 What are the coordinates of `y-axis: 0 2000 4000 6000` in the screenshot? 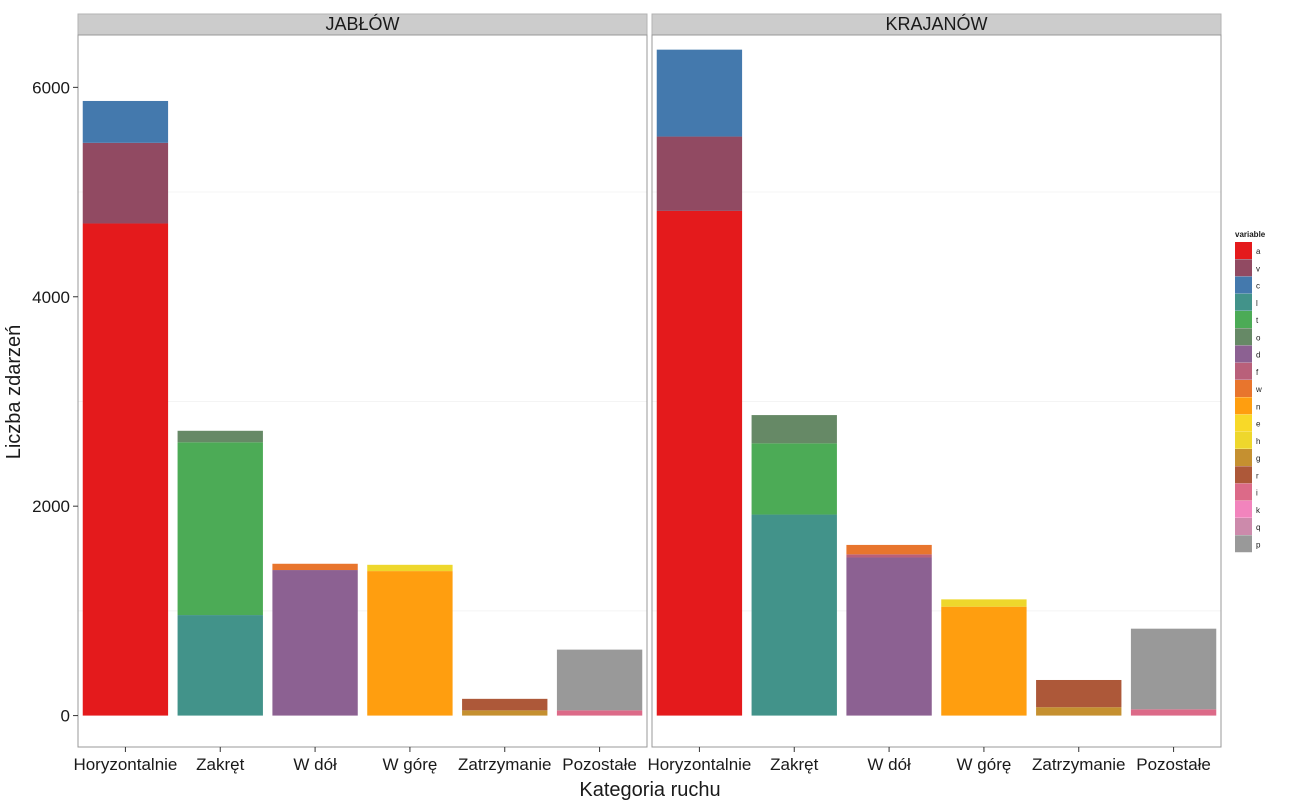 It's located at (55, 402).